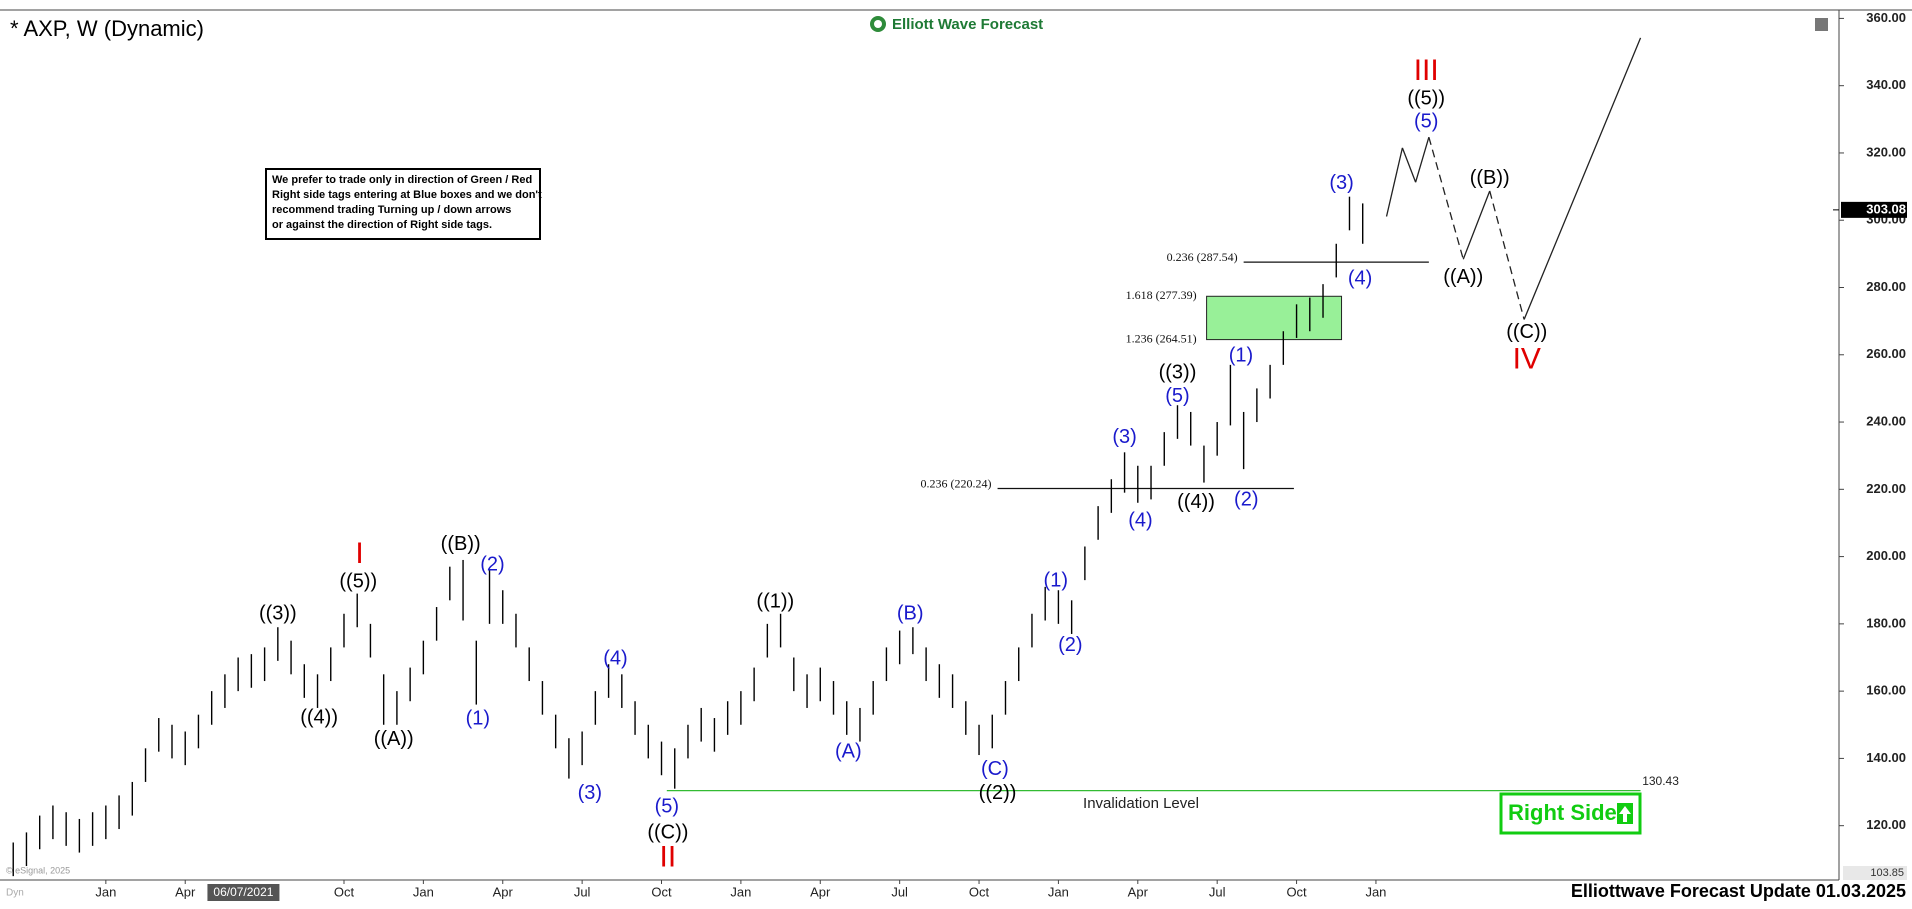  Describe the element at coordinates (956, 483) in the screenshot. I see `fib-label: 0.236 (220.24)` at that location.